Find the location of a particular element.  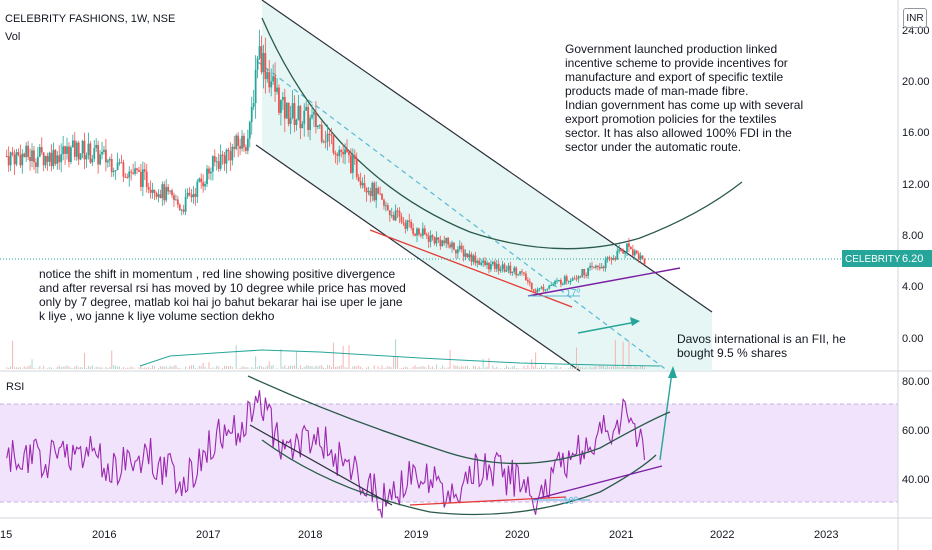

rsi-support-line is located at coordinates (597, 483).